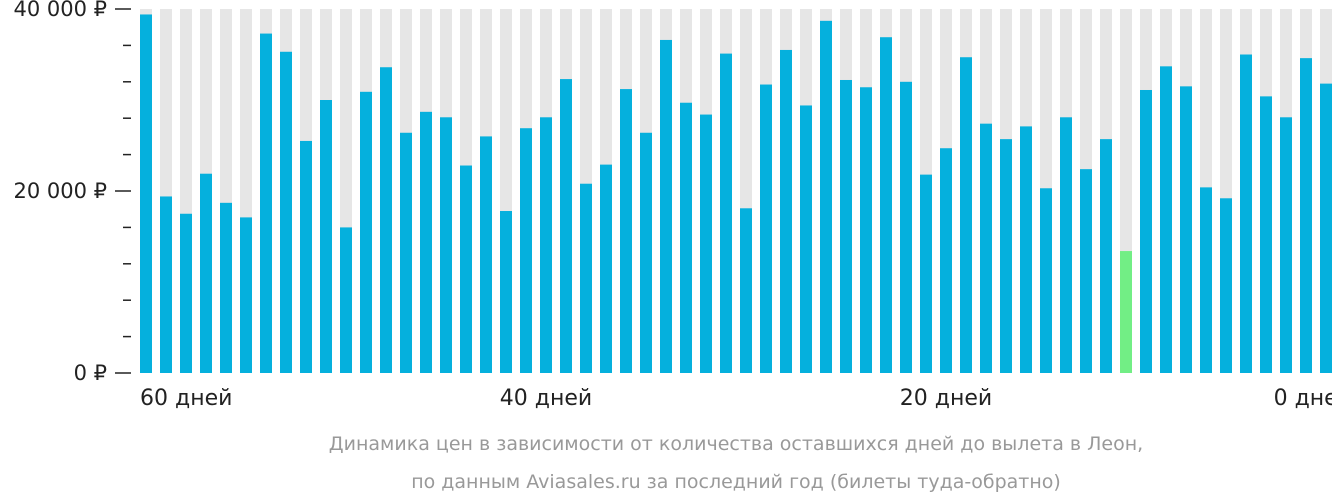  Describe the element at coordinates (736, 398) in the screenshot. I see `x-axis: 60 дней 40 дней 20 дней 0 дней` at that location.